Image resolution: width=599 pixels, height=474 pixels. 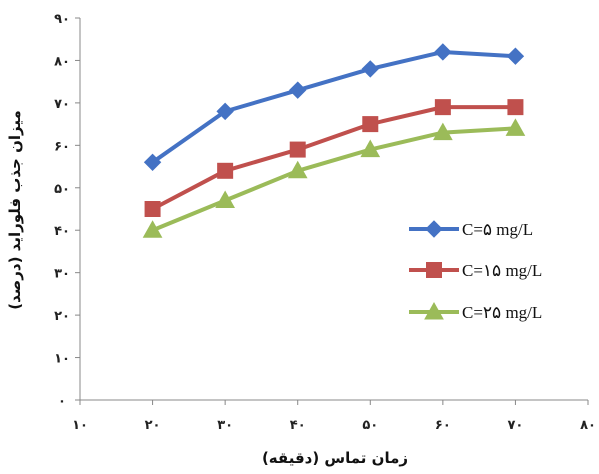 What do you see at coordinates (62, 274) in the screenshot?
I see `y-tick-label: ۳۰` at bounding box center [62, 274].